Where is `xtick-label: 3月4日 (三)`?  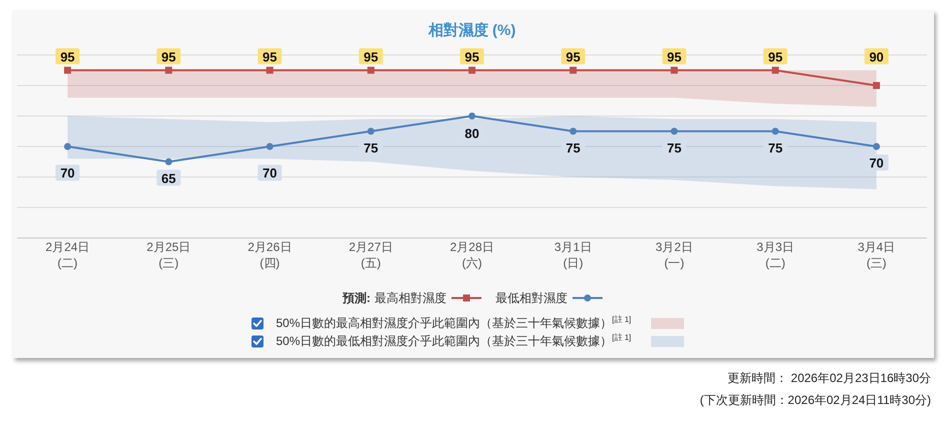 xtick-label: 3月4日 (三) is located at coordinates (877, 255).